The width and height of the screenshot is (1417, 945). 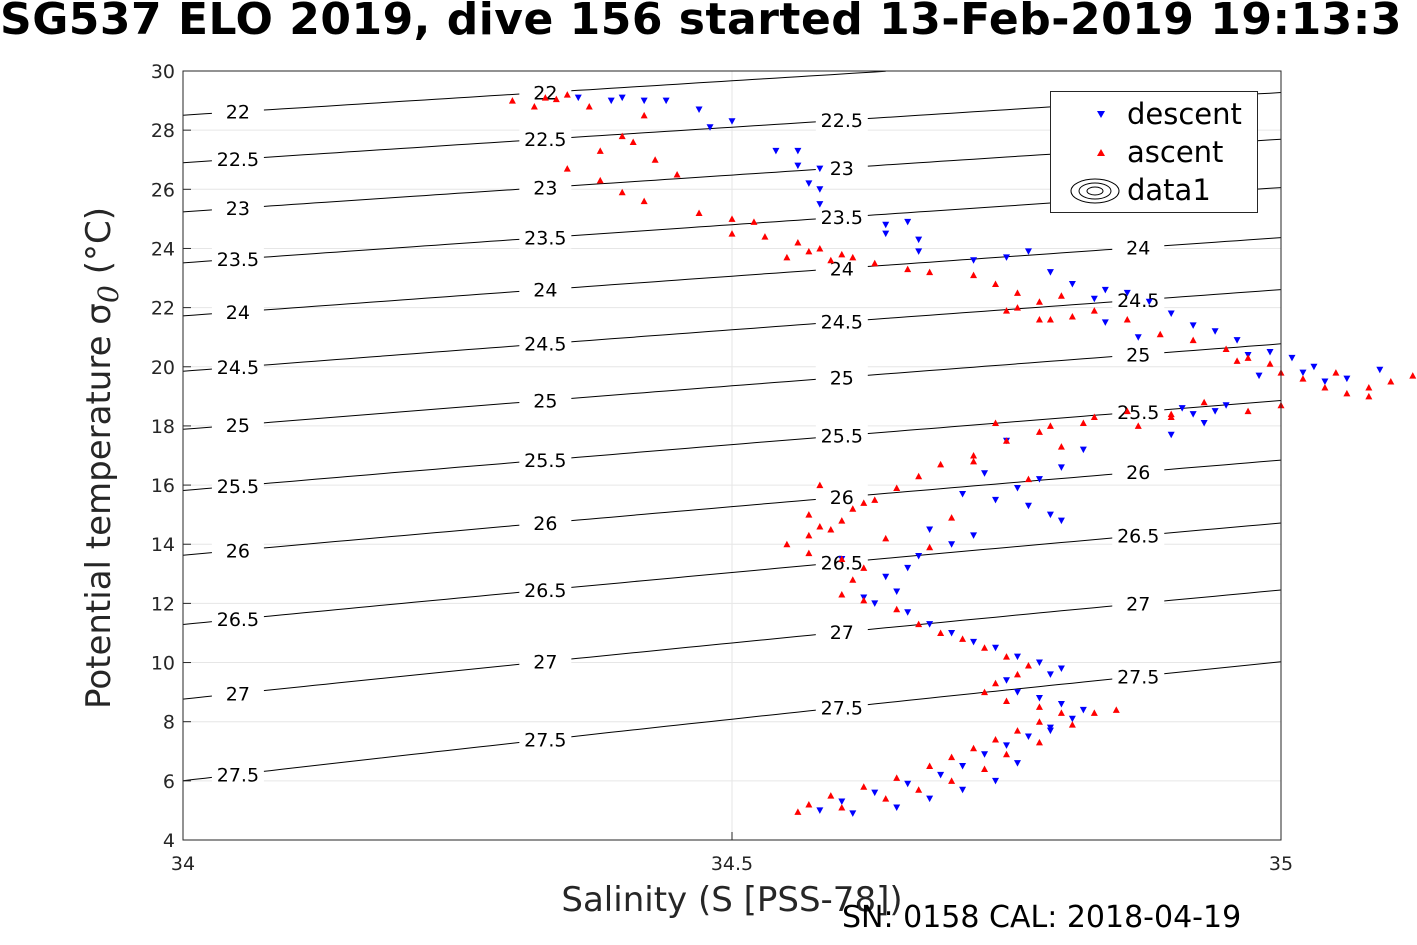 What do you see at coordinates (163, 368) in the screenshot?
I see `y-tick-label: 20` at bounding box center [163, 368].